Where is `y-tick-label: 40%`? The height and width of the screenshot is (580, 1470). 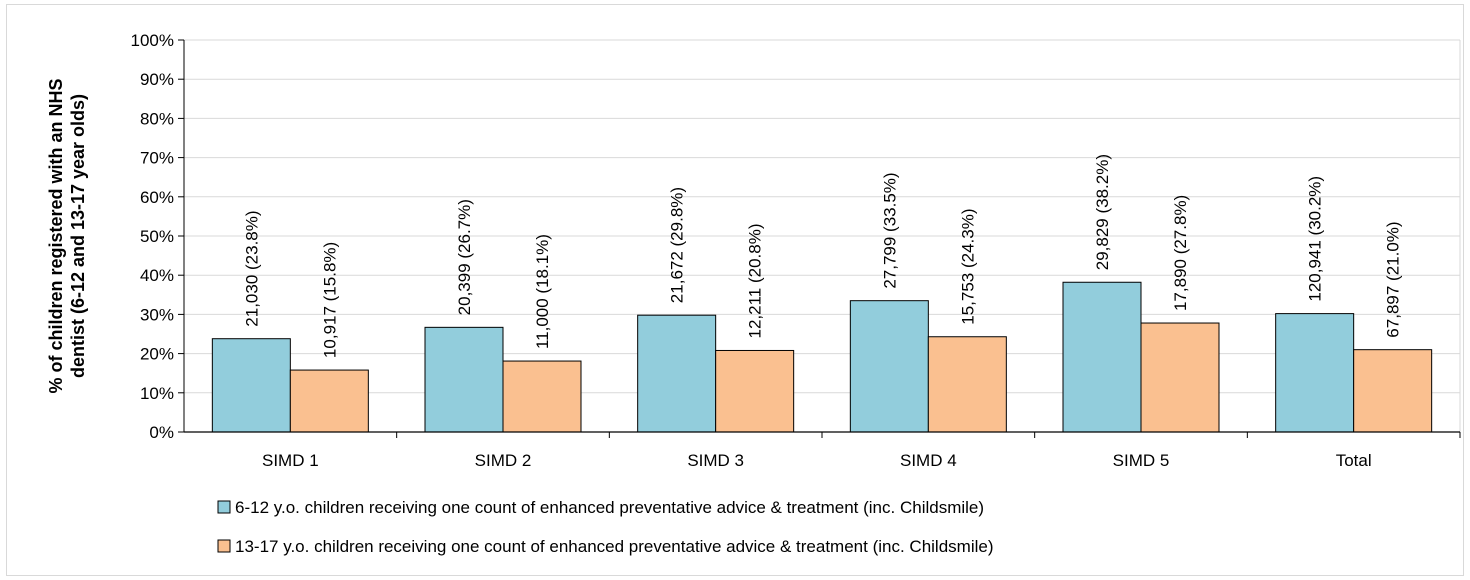 y-tick-label: 40% is located at coordinates (157, 275).